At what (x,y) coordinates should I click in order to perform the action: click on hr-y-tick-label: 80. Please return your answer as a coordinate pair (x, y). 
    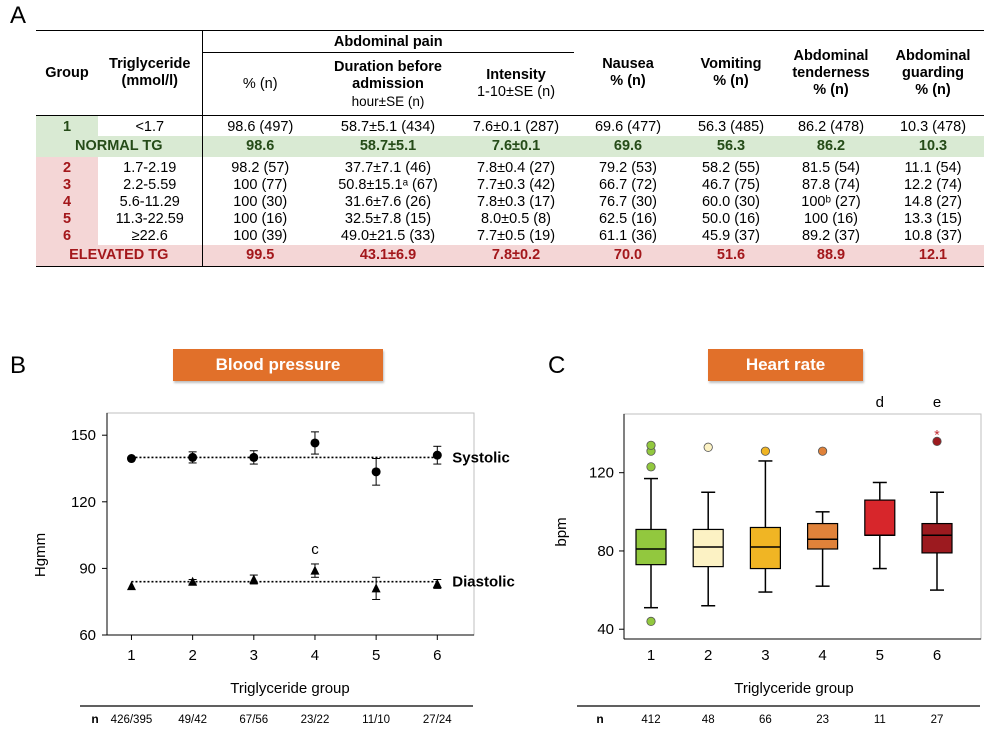
    Looking at the image, I should click on (605, 551).